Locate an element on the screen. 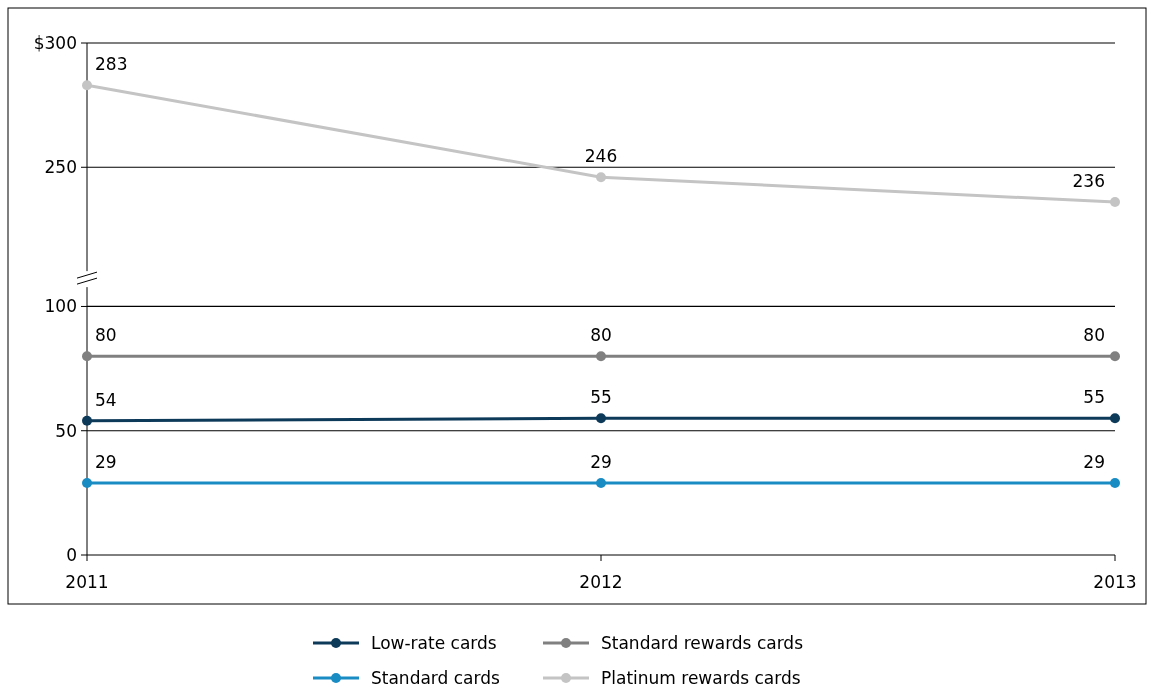 The height and width of the screenshot is (691, 1154). legend-label: Platinum rewards cards is located at coordinates (701, 677).